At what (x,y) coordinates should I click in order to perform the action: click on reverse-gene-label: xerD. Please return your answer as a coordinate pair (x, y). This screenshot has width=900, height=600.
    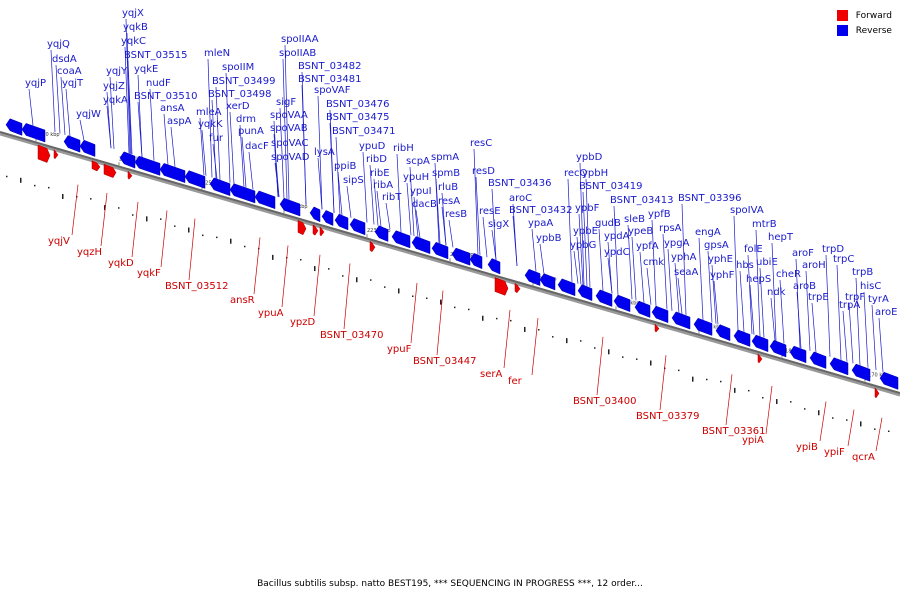
    Looking at the image, I should click on (238, 106).